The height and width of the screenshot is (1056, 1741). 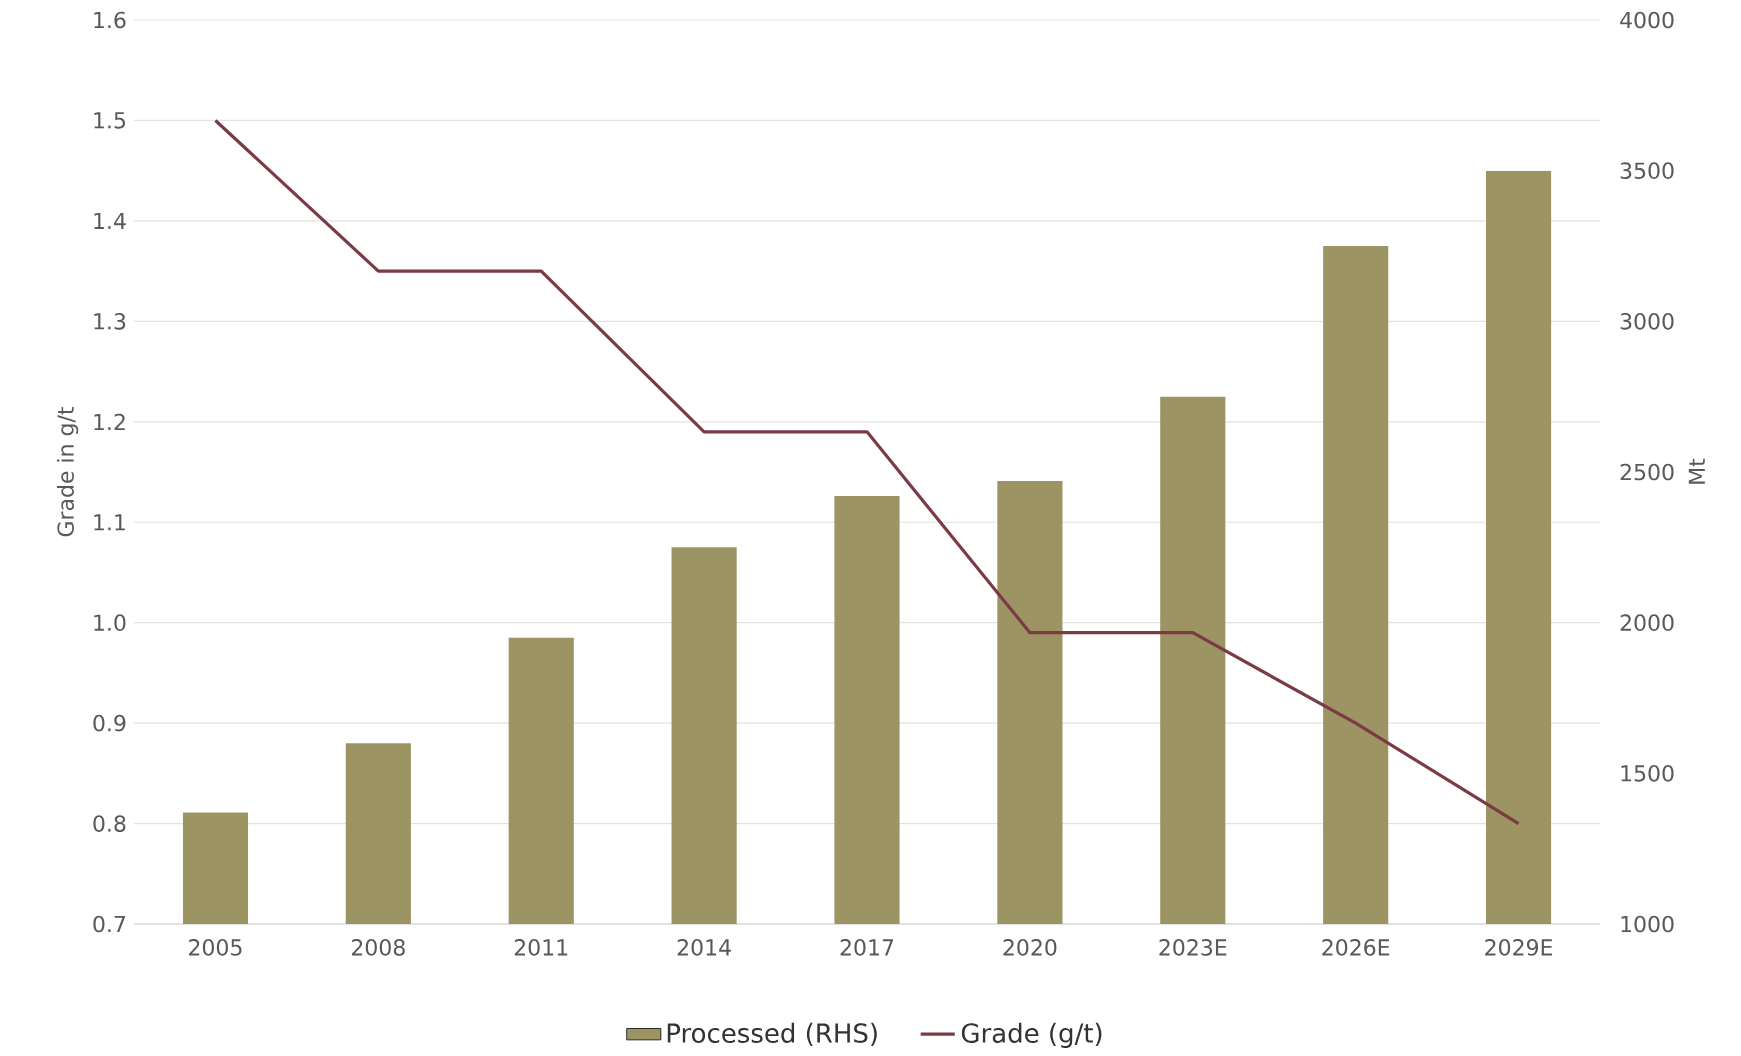 I want to click on y2-tick-label: 3500, so click(x=1647, y=170).